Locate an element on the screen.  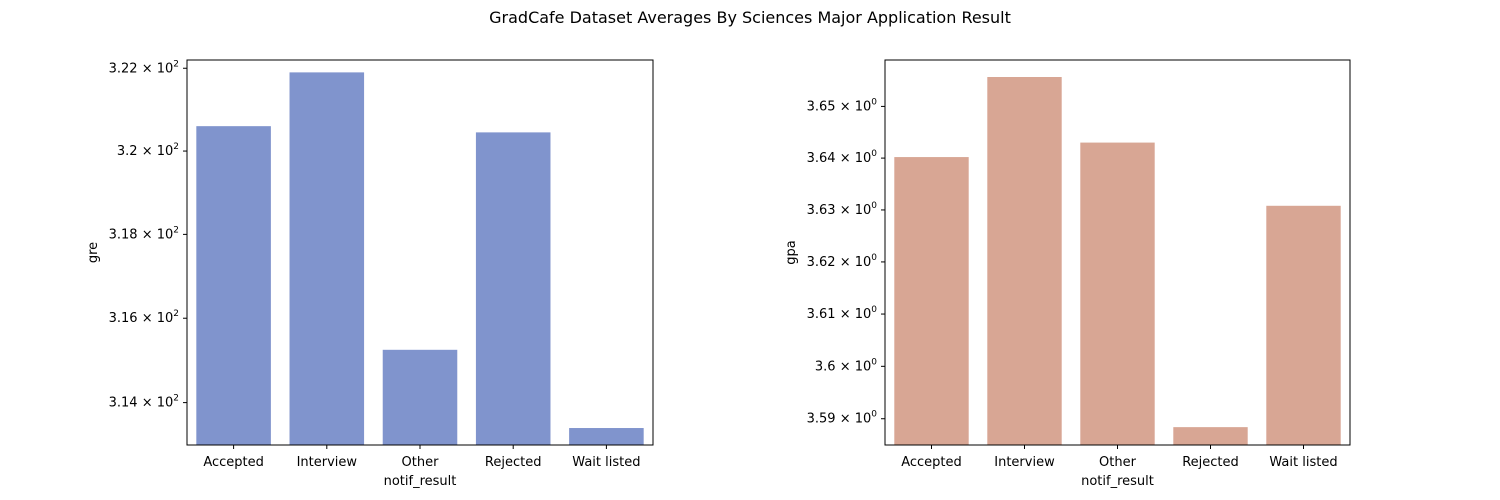
gpa-ytick-label-1: 3.6 × 100 is located at coordinates (846, 365).